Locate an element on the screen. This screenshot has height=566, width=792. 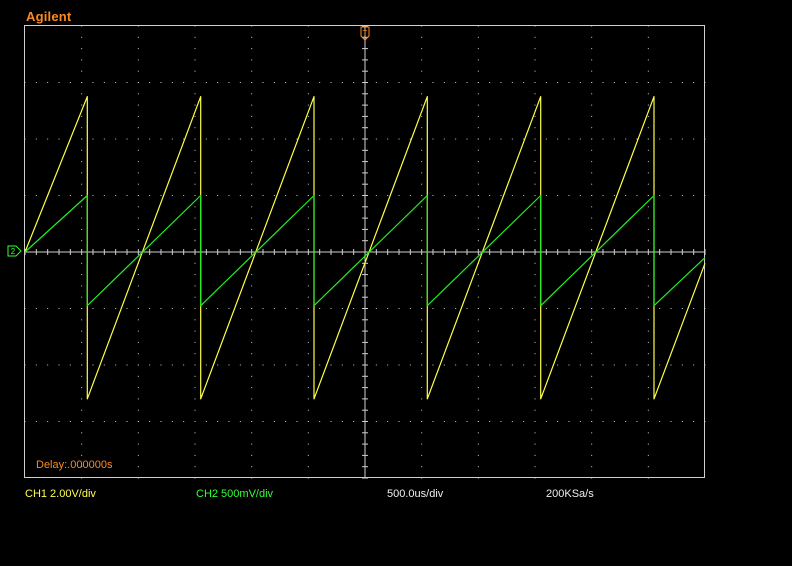
delay-readout: Delay:.000000s is located at coordinates (74, 465).